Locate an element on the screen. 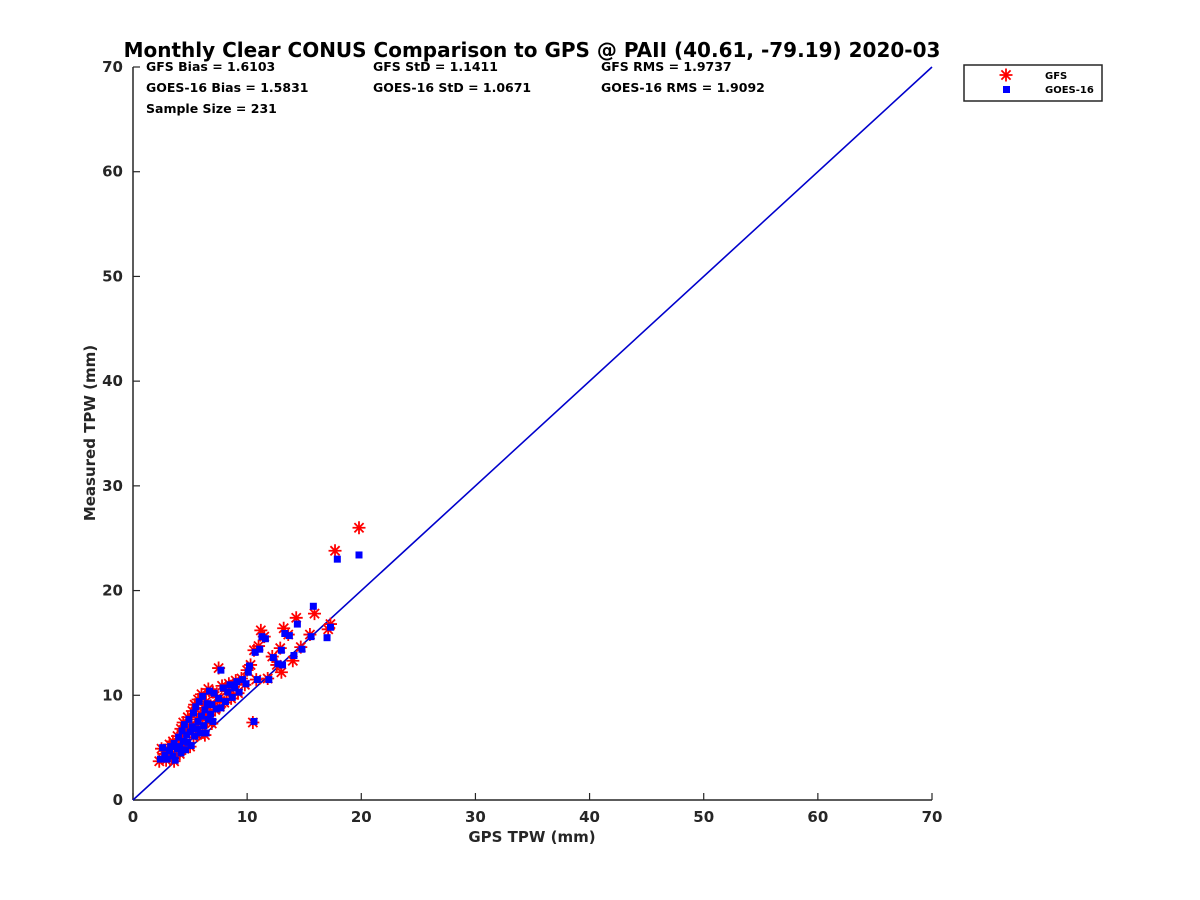  legend-gfs-marker is located at coordinates (1006, 75).